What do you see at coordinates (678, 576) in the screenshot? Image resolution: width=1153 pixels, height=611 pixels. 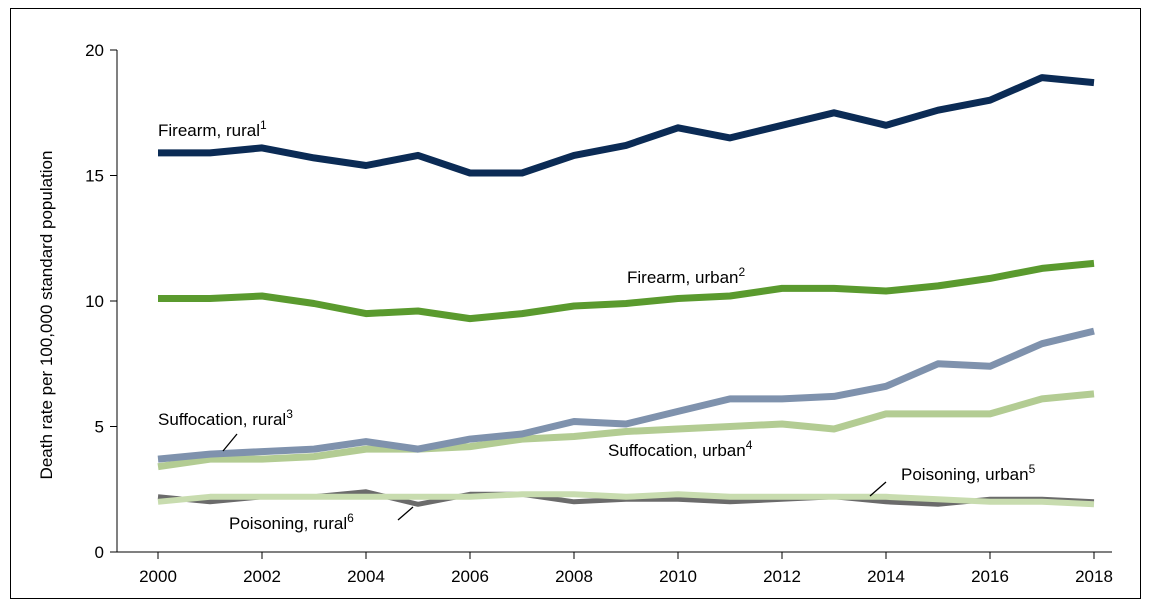 I see `x-tick-label: 2010` at bounding box center [678, 576].